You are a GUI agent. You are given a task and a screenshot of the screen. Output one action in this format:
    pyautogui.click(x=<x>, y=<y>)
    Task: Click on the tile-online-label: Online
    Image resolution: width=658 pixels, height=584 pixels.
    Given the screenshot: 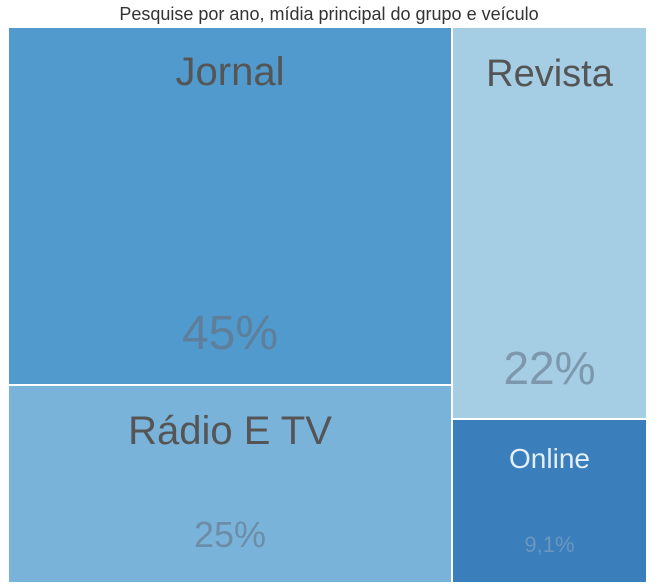 What is the action you would take?
    pyautogui.click(x=549, y=458)
    